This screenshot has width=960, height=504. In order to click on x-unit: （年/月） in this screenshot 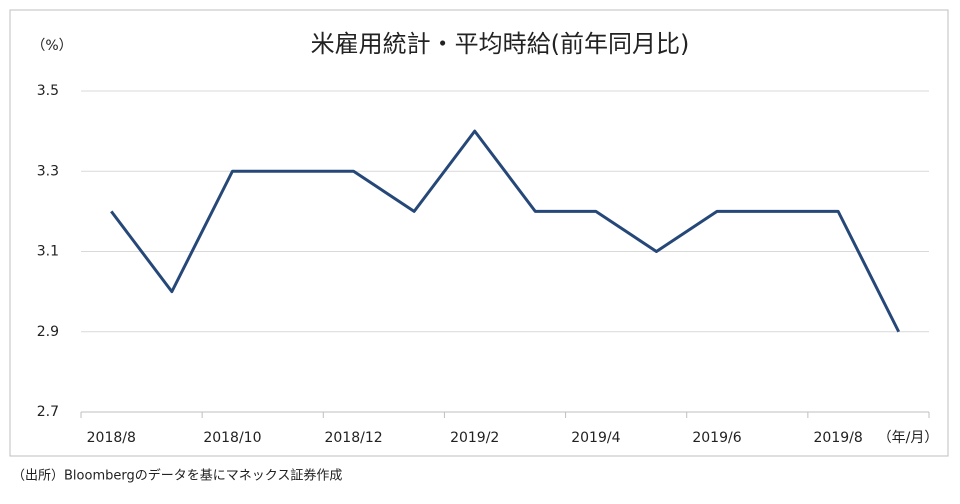, I will do `click(908, 438)`.